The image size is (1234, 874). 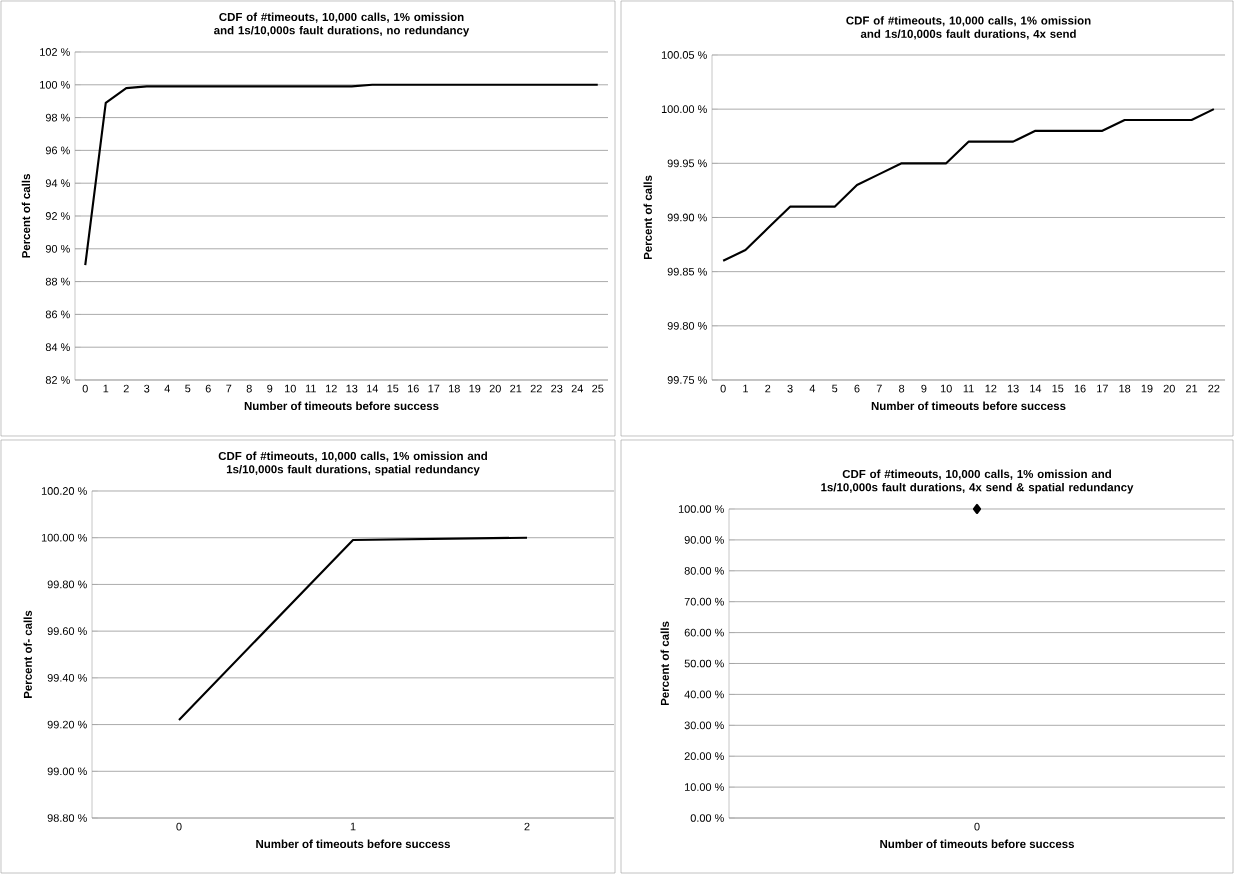 What do you see at coordinates (707, 818) in the screenshot?
I see `y-tick-label: 0.00 %` at bounding box center [707, 818].